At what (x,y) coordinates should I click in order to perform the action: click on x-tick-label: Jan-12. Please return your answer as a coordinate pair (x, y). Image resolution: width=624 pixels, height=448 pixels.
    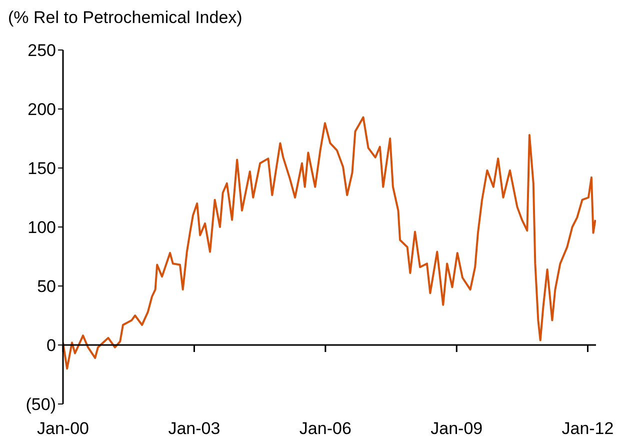
    Looking at the image, I should click on (588, 428).